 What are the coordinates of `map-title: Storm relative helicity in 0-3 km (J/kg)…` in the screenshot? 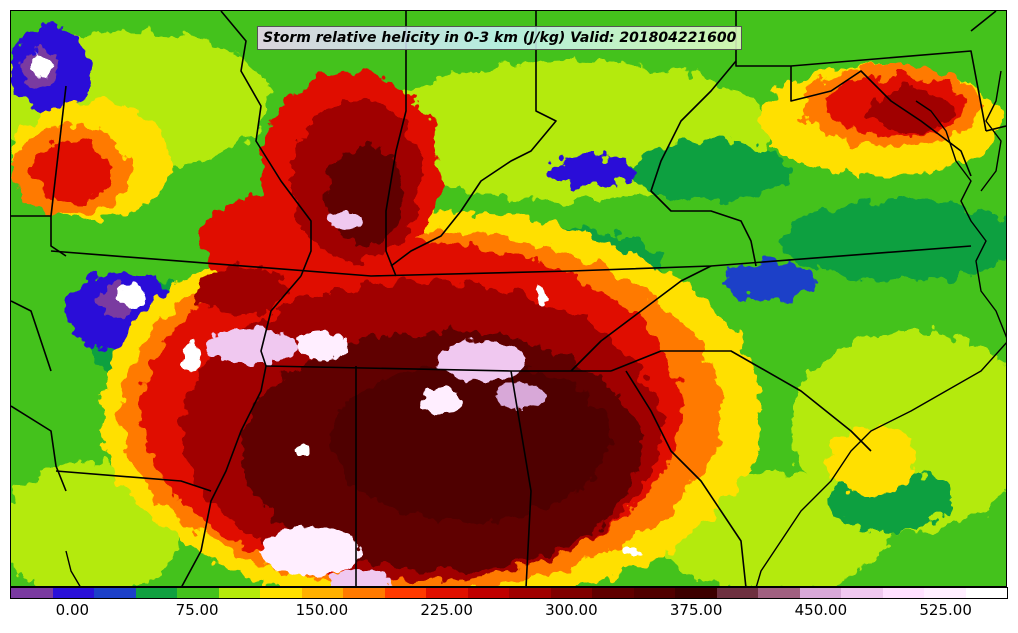 It's located at (500, 38).